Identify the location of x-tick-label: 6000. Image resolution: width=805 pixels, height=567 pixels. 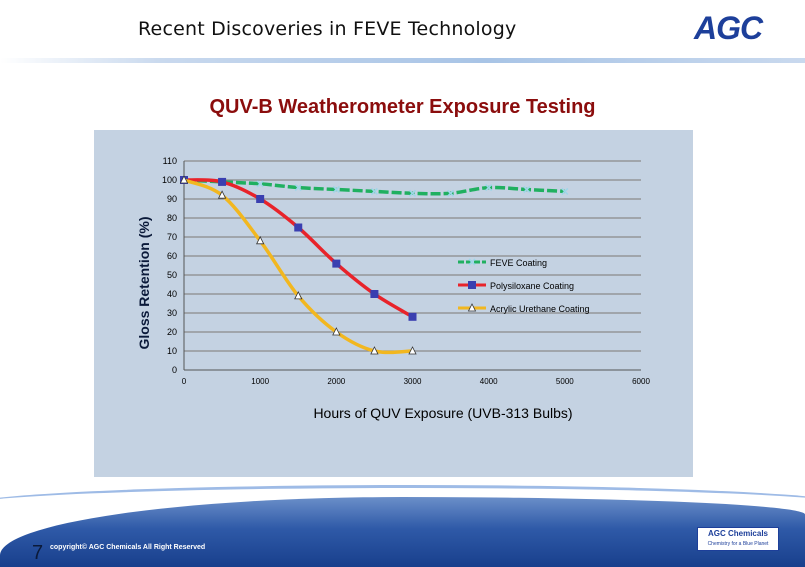
(641, 381).